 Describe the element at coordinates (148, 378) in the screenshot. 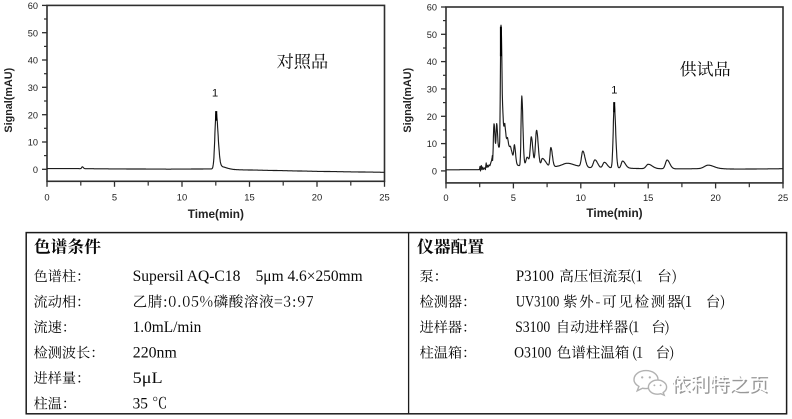

I see `svg-text: 5μL` at that location.